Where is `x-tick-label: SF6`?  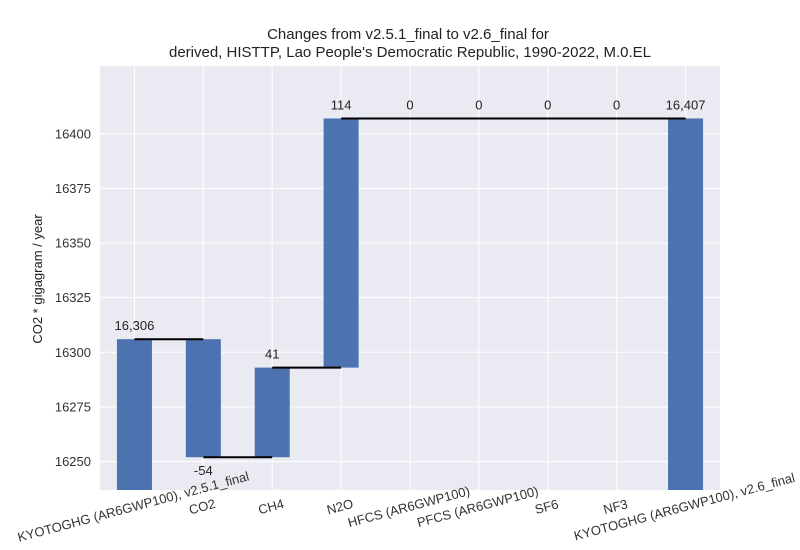
x-tick-label: SF6 is located at coordinates (546, 506).